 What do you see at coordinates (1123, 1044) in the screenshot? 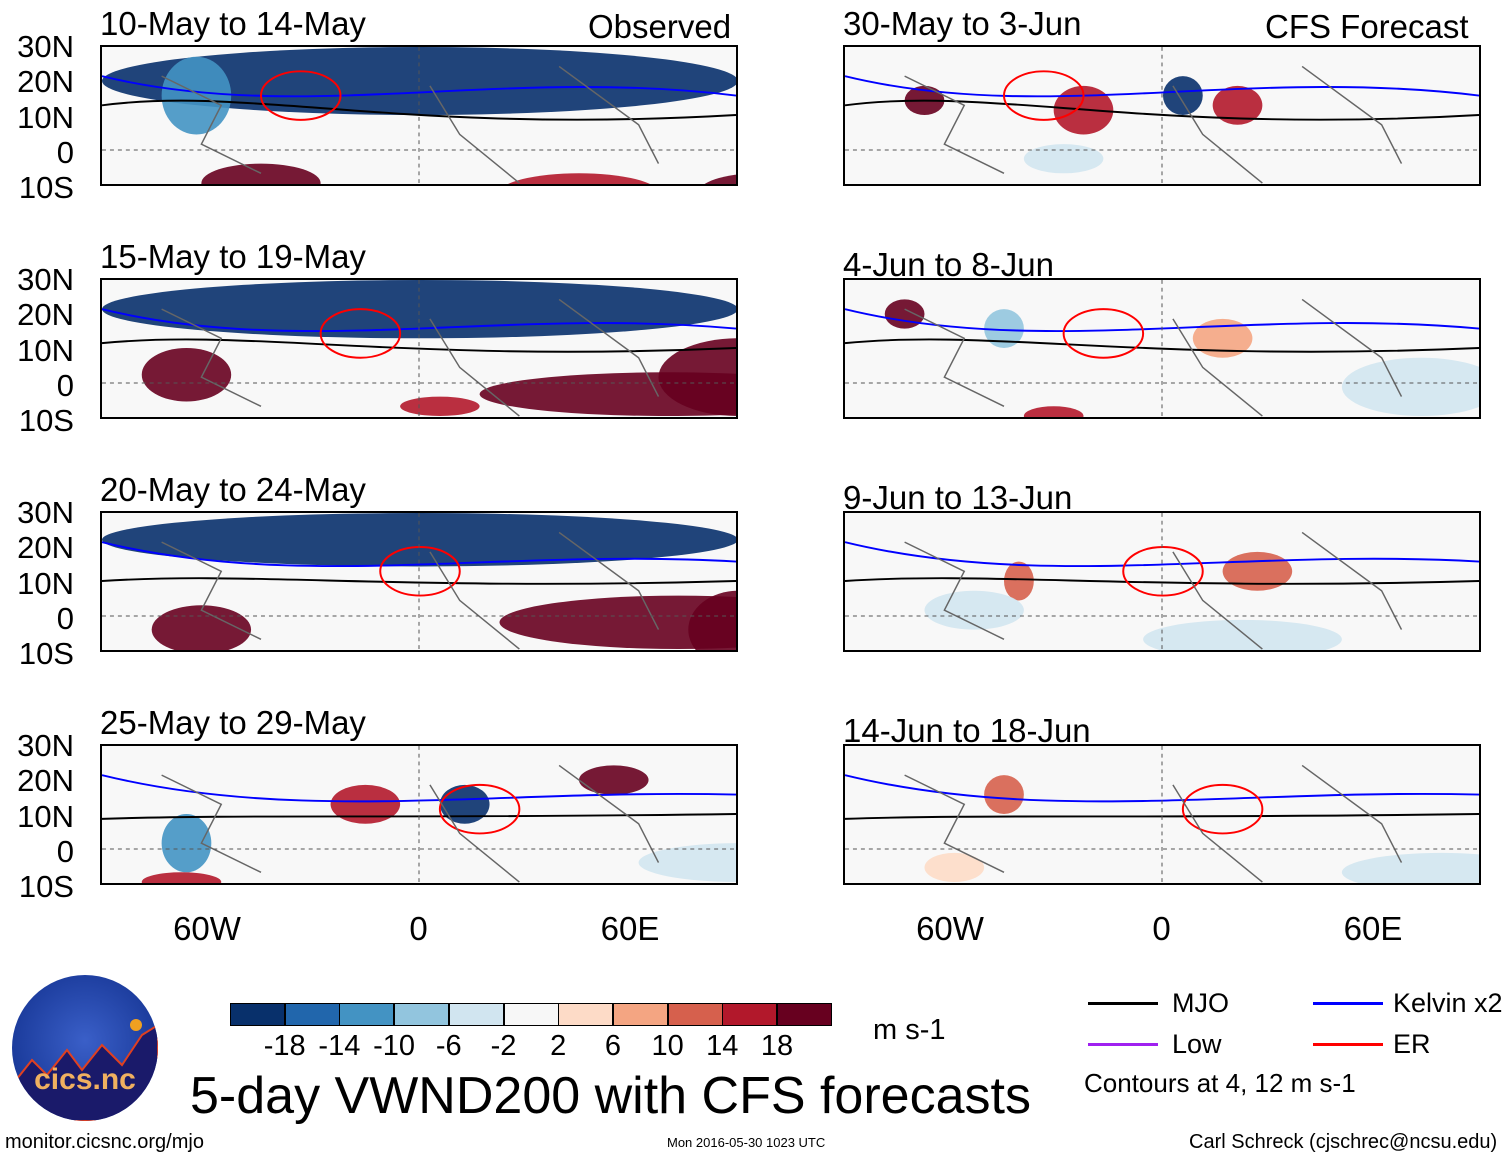
I see `legend-low-line` at bounding box center [1123, 1044].